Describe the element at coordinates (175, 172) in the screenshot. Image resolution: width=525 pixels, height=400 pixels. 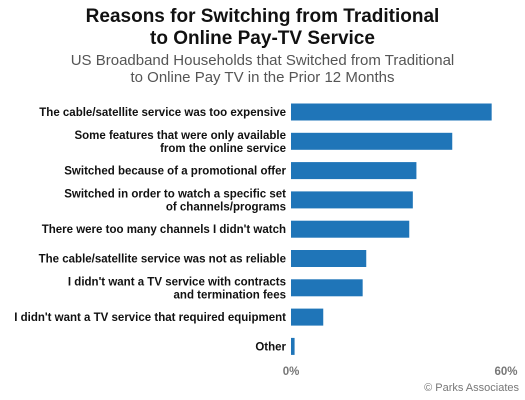
I see `category-label: Switched because of a promotional offer` at that location.